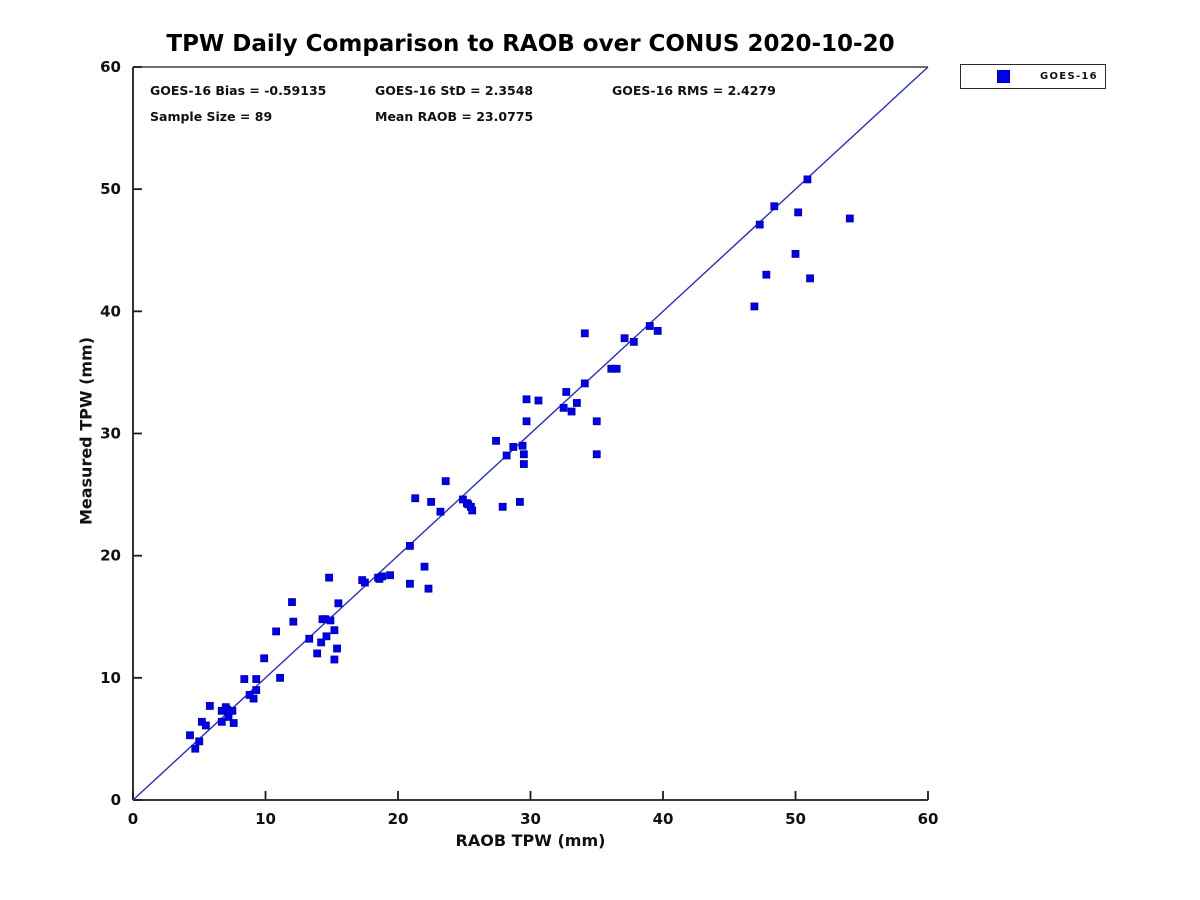 Image resolution: width=1200 pixels, height=900 pixels. I want to click on y-tick-label: 30, so click(110, 434).